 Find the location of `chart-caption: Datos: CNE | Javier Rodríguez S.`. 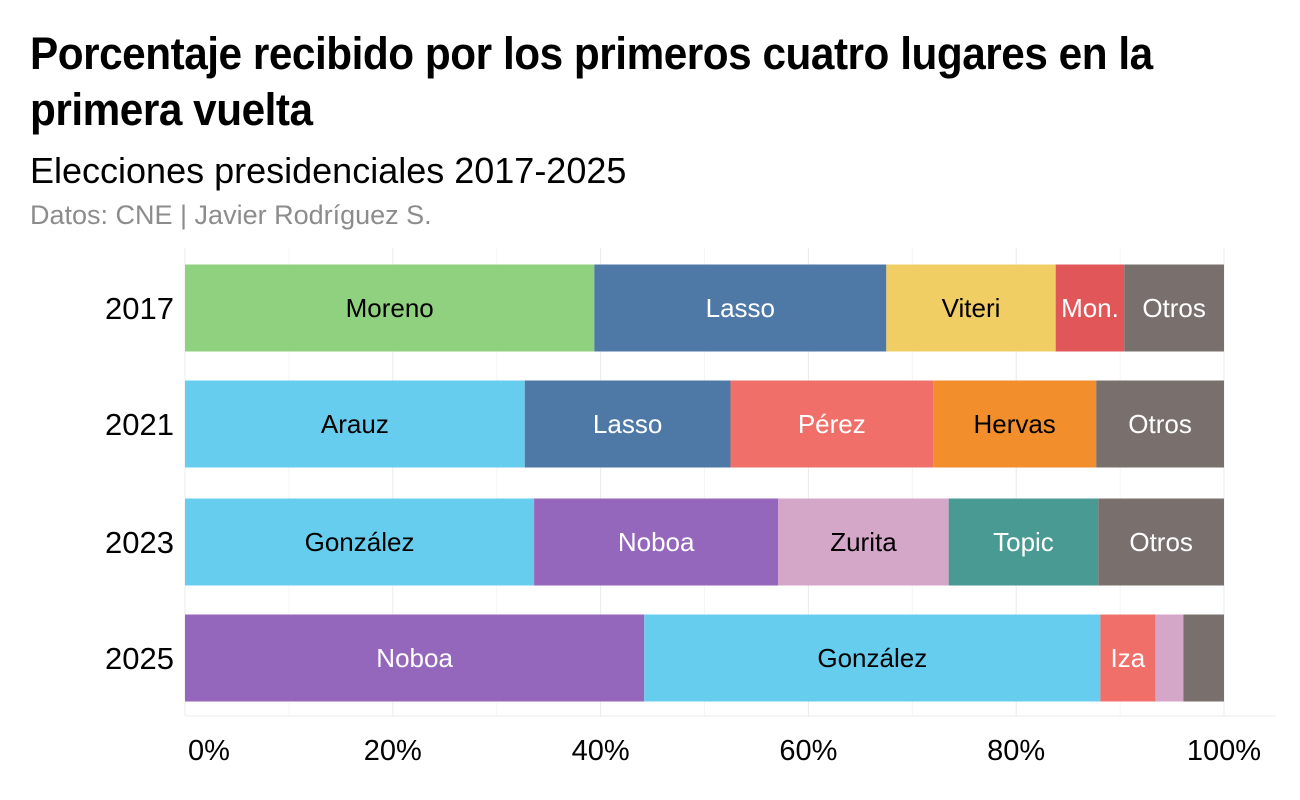

chart-caption: Datos: CNE | Javier Rodríguez S. is located at coordinates (231, 215).